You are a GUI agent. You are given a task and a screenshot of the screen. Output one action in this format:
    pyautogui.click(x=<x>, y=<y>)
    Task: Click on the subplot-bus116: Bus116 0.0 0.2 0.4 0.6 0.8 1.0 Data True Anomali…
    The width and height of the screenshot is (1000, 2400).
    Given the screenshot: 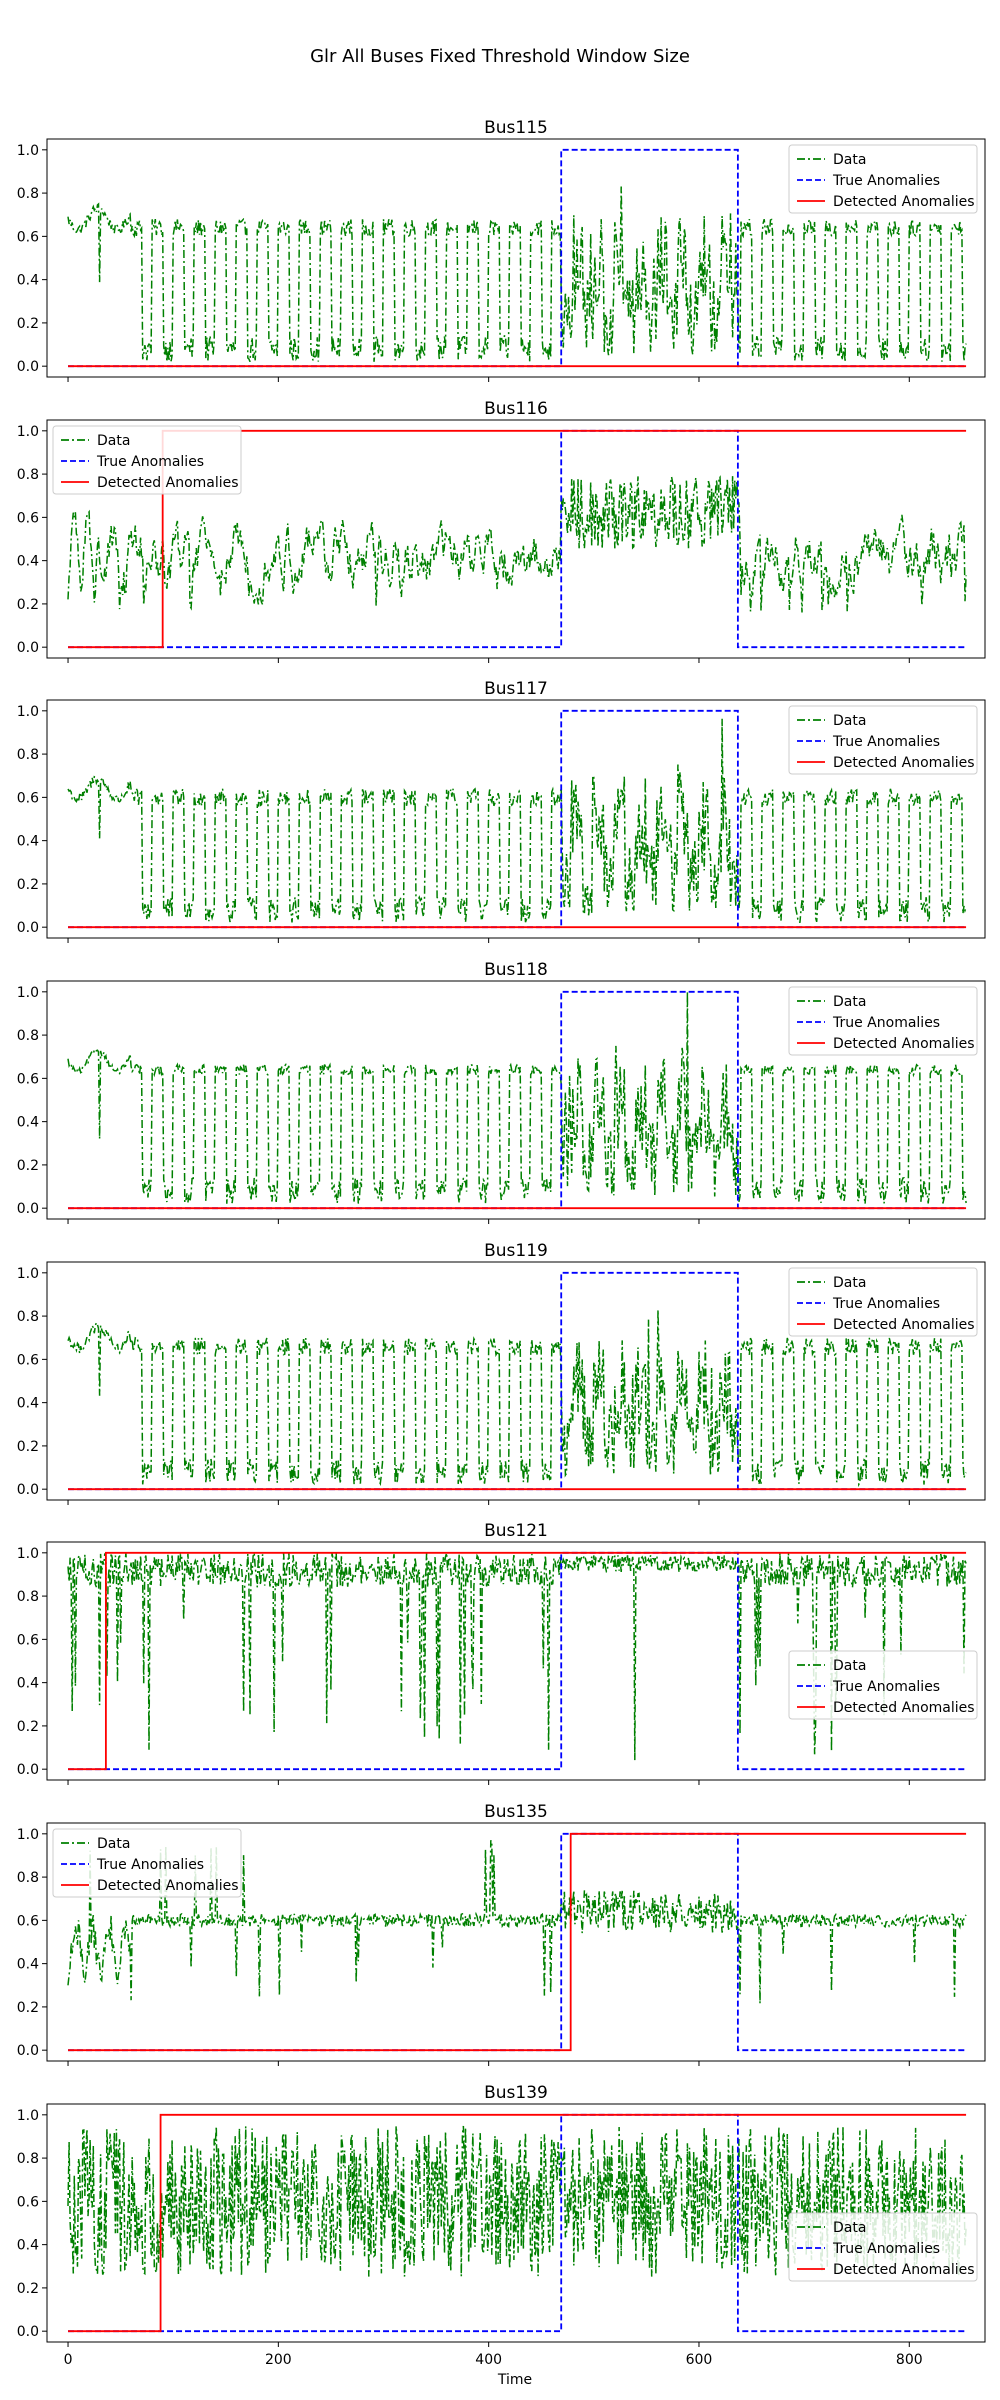 What is the action you would take?
    pyautogui.click(x=501, y=531)
    